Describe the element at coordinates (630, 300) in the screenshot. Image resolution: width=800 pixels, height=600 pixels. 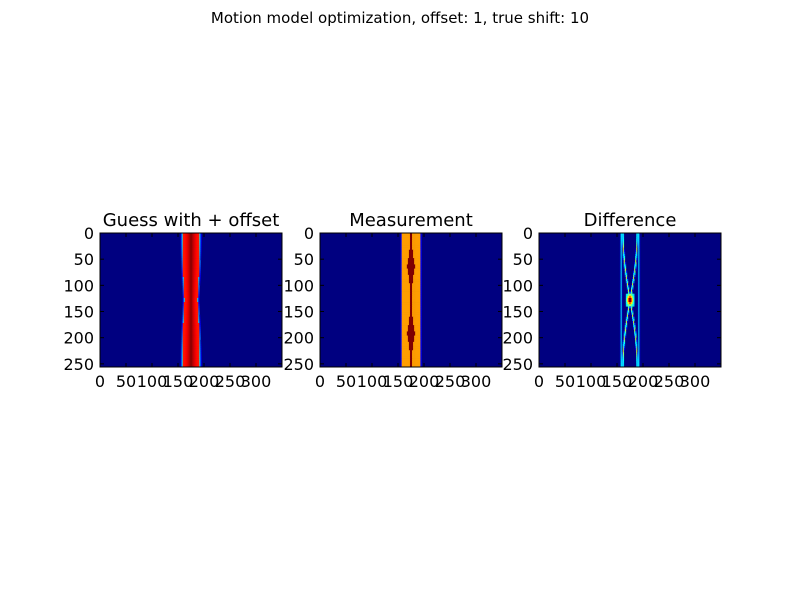
I see `axes-frame` at that location.